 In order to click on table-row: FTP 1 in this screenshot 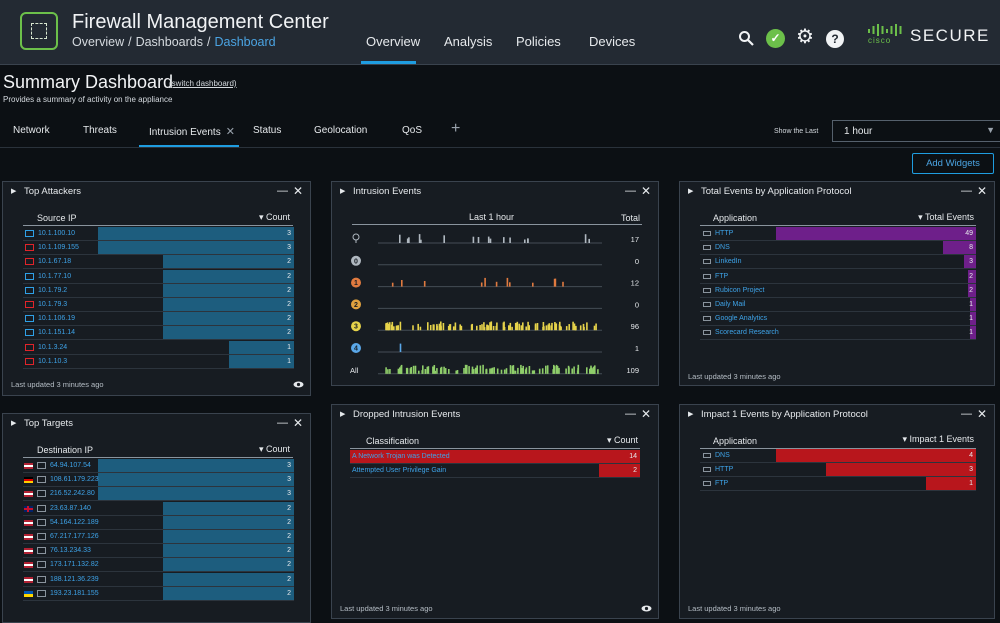, I will do `click(838, 484)`.